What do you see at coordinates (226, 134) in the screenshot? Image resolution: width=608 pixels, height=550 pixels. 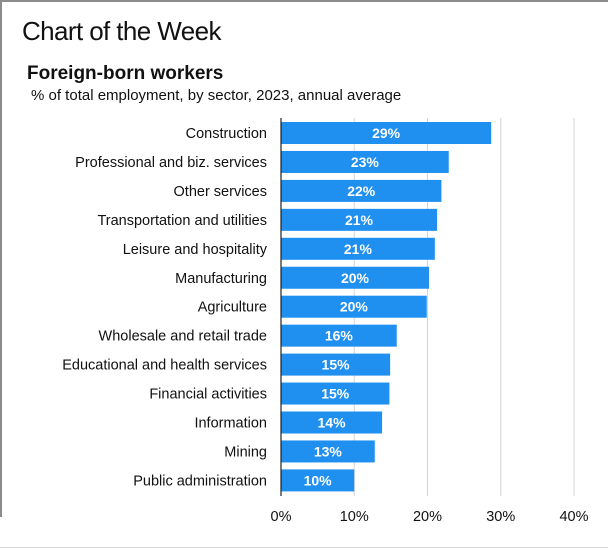 I see `category-label: Construction` at bounding box center [226, 134].